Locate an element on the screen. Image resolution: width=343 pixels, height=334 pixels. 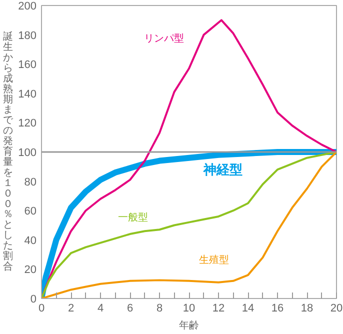
y-tick-label: 0 is located at coordinates (33, 300).